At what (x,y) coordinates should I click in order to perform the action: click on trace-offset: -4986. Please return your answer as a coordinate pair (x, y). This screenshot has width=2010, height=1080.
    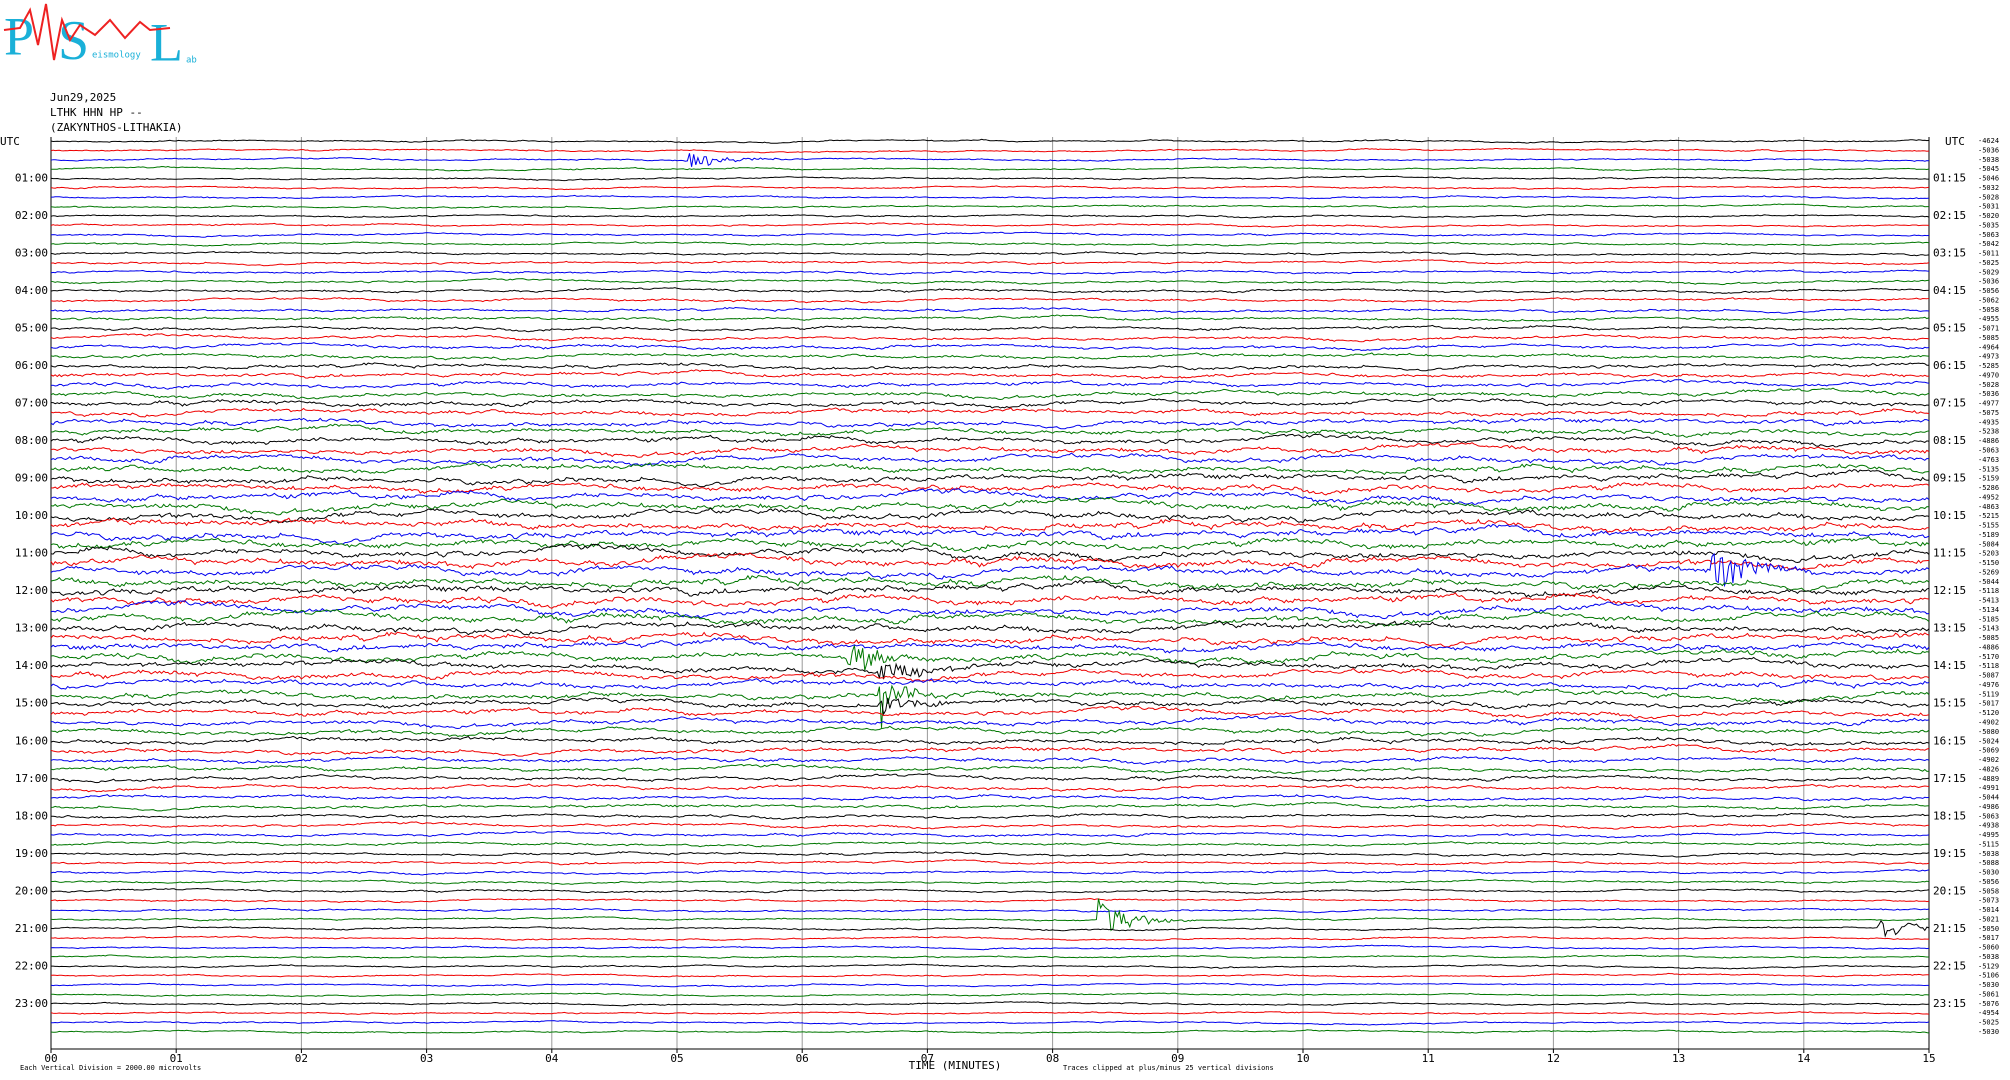
    Looking at the image, I should click on (1988, 807).